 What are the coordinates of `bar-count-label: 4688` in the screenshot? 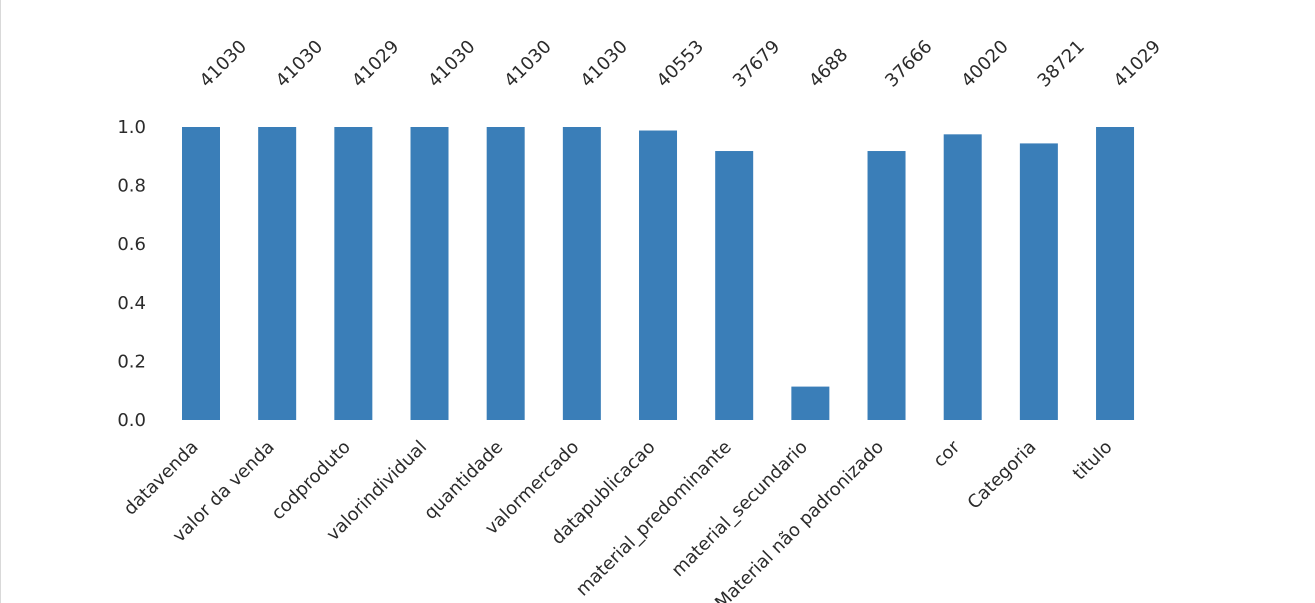 It's located at (828, 67).